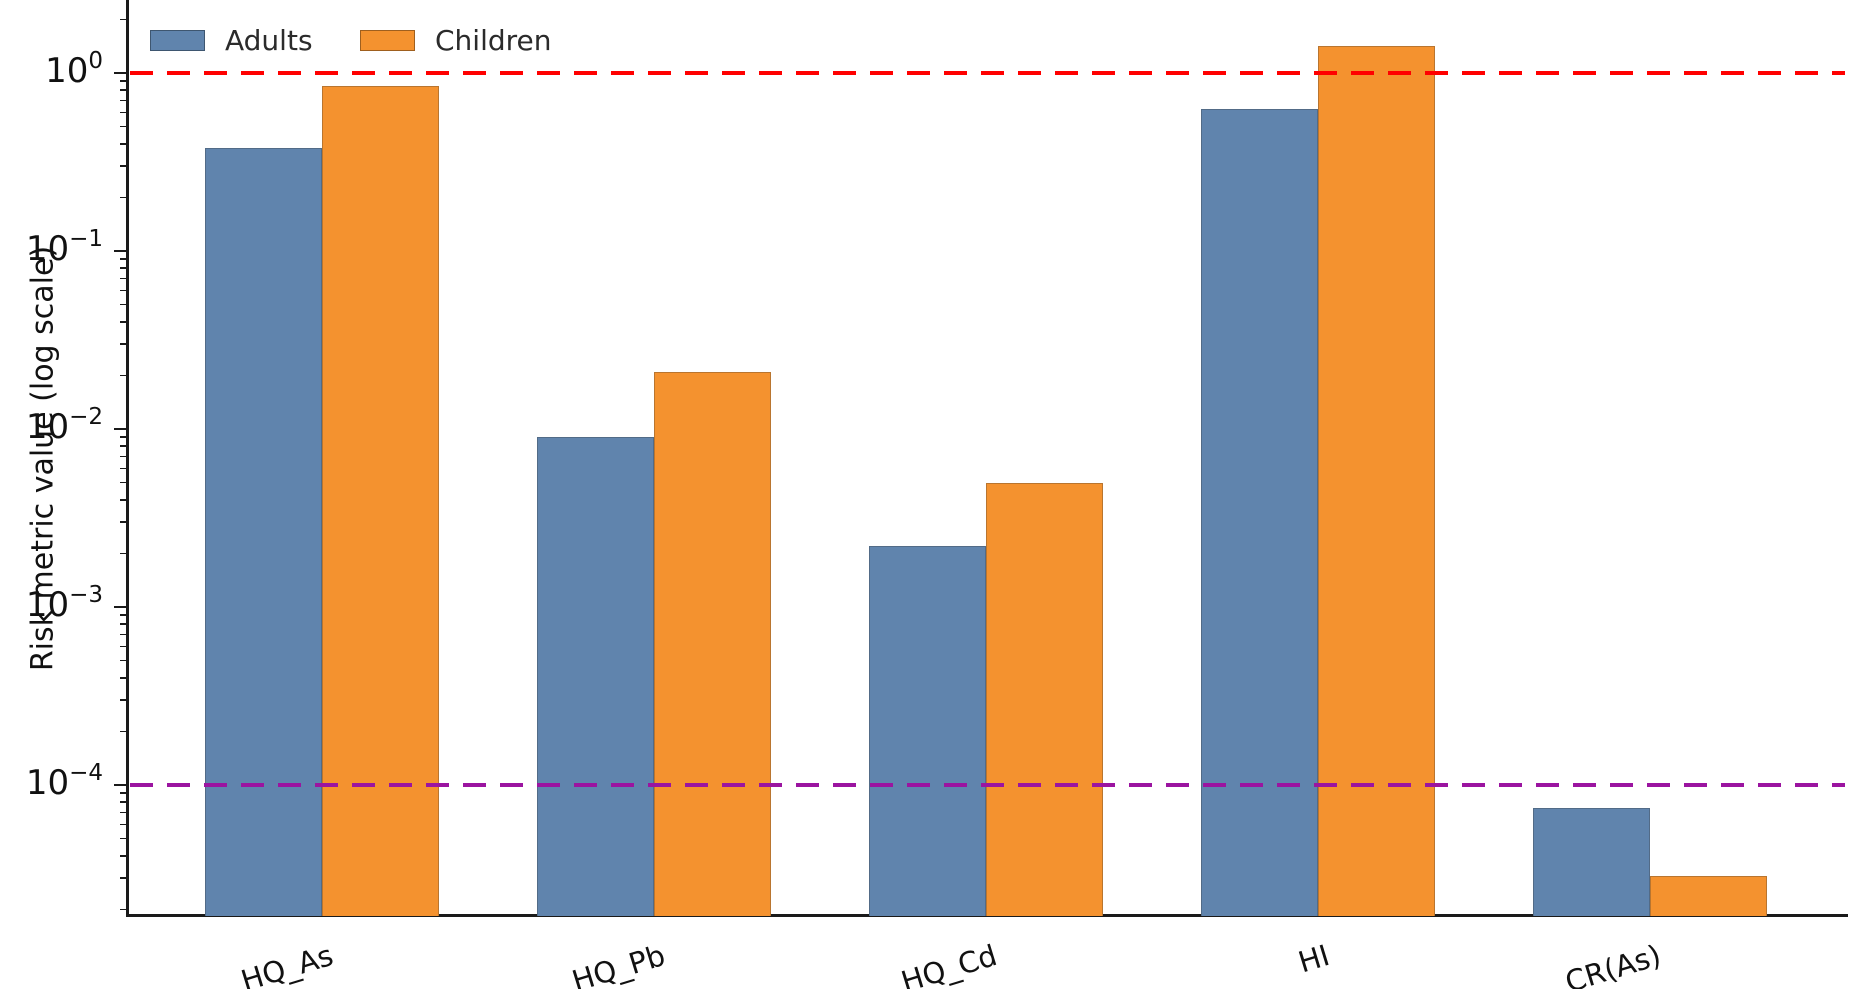 The height and width of the screenshot is (989, 1851). Describe the element at coordinates (387, 40) in the screenshot. I see `legend-swatch-children` at that location.